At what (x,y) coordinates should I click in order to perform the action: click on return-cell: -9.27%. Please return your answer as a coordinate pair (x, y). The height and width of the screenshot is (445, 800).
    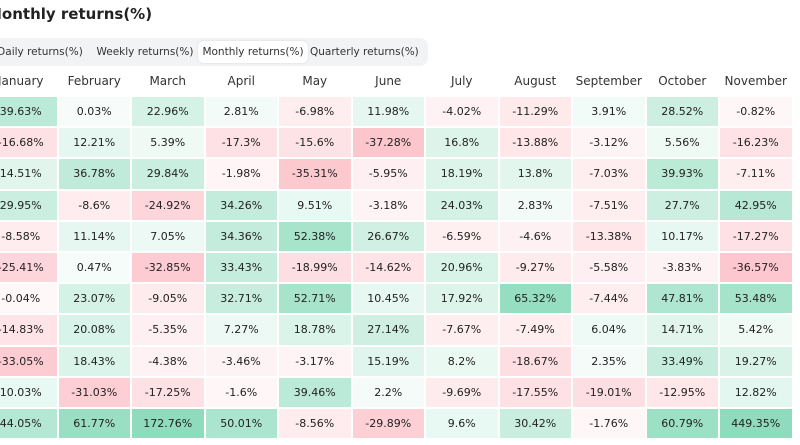
    Looking at the image, I should click on (535, 268).